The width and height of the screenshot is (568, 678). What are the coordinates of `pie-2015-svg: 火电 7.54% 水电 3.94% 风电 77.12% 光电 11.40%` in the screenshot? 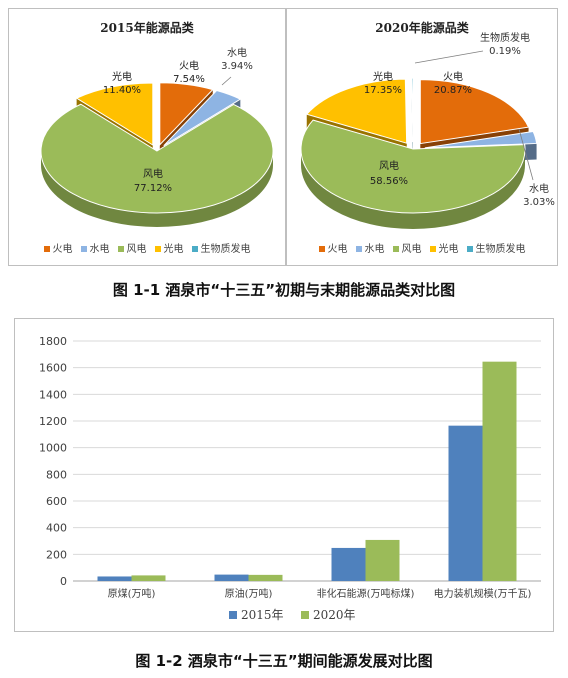 It's located at (157, 136).